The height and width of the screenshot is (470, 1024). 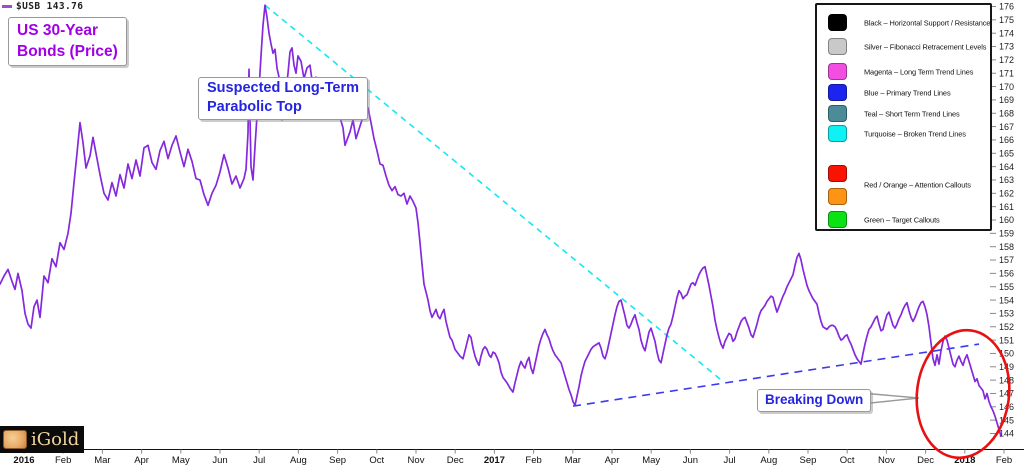 What do you see at coordinates (1006, 33) in the screenshot?
I see `y-axis-label: 174` at bounding box center [1006, 33].